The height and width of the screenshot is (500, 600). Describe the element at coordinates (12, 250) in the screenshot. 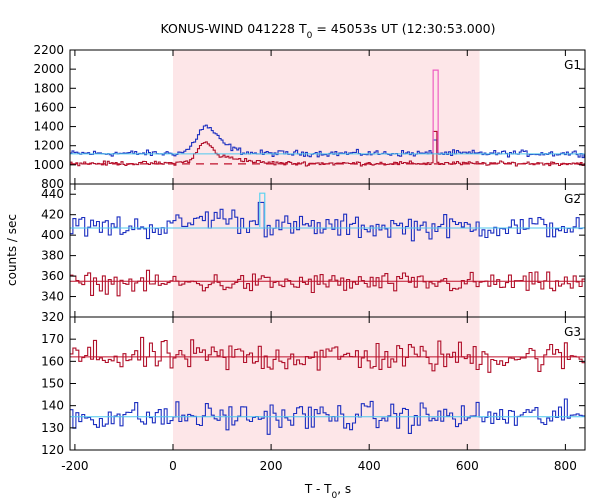

I see `y-axis-label: counts / sec` at that location.